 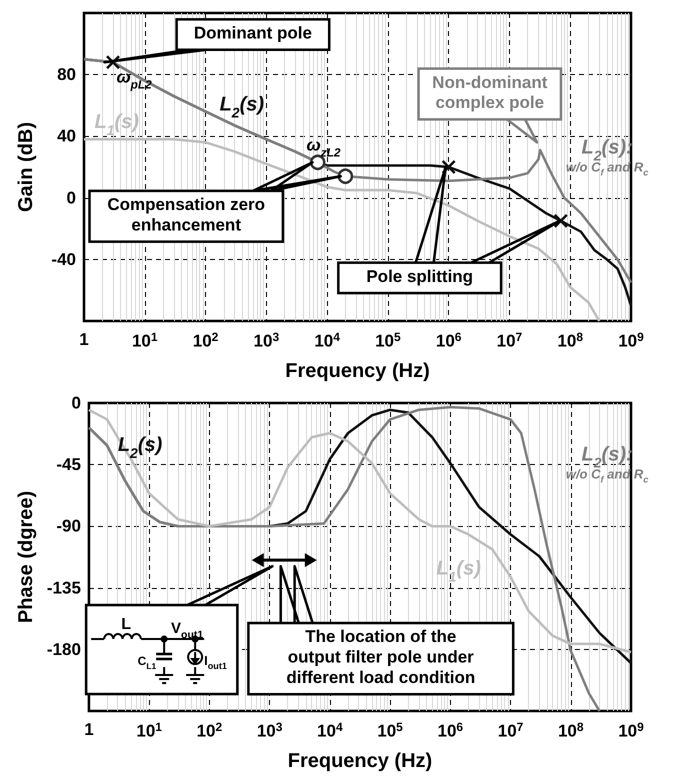 I want to click on y-tick-label: -180, so click(x=63, y=649).